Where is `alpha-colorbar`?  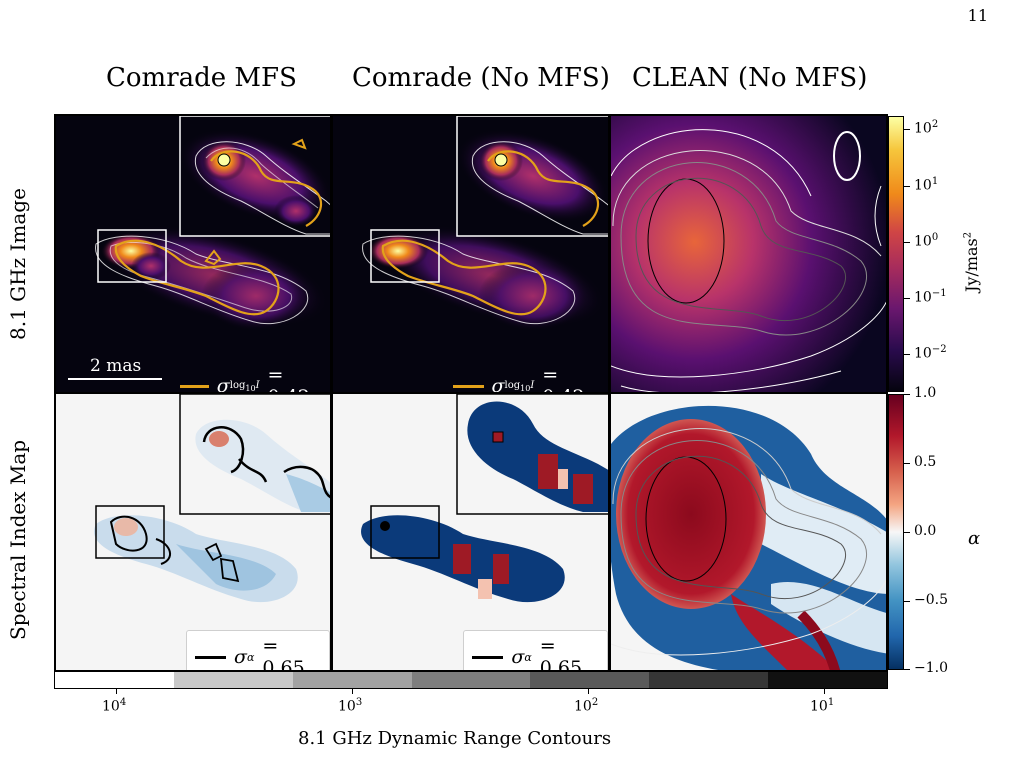 alpha-colorbar is located at coordinates (896, 532).